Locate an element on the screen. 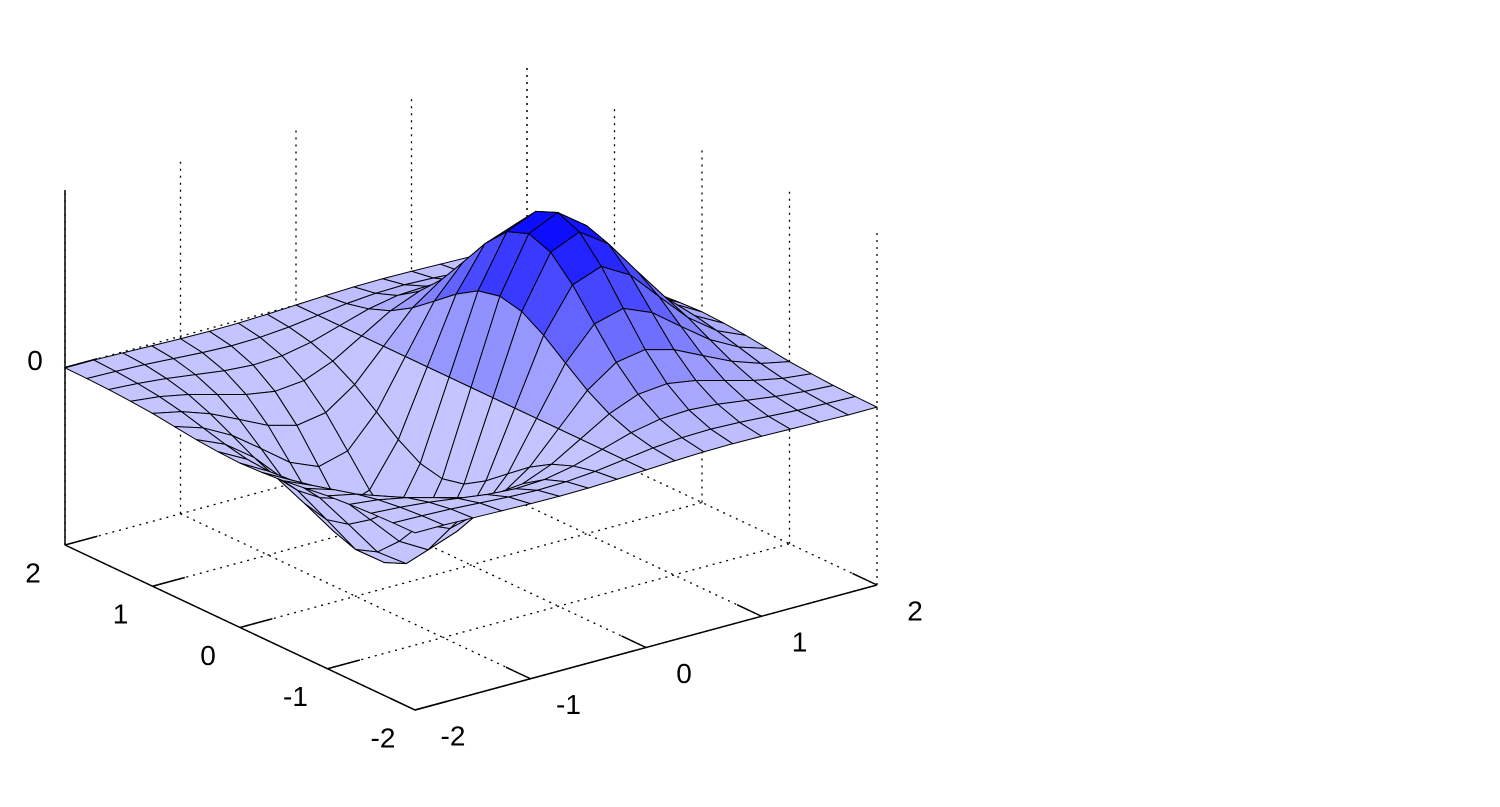 This screenshot has width=1500, height=807. y-tick-label: 1 is located at coordinates (121, 614).